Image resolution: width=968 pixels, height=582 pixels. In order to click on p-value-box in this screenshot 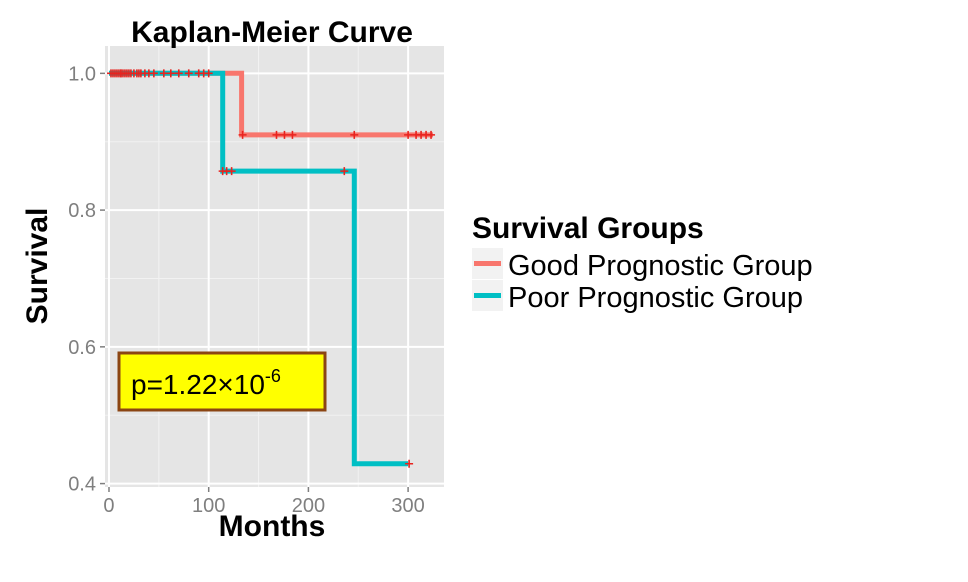, I will do `click(222, 381)`.